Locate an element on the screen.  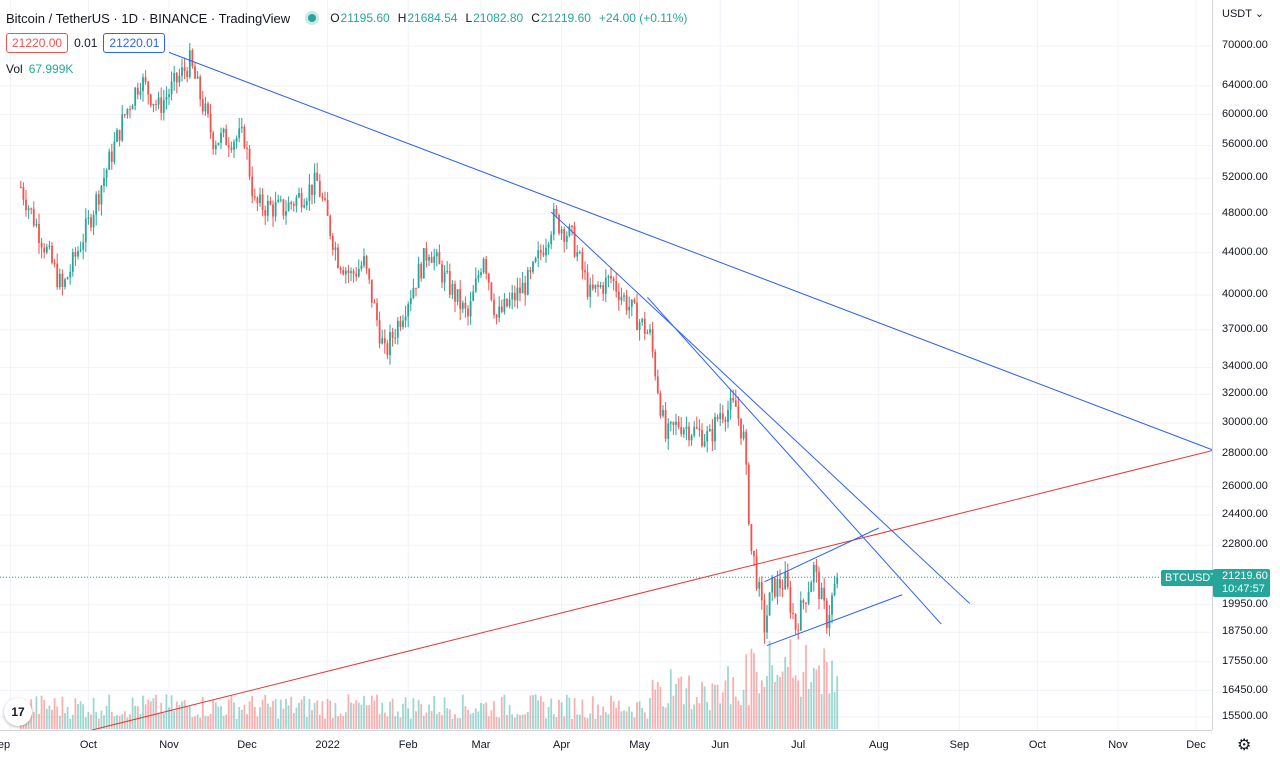
price-tick-label: 26000.00 is located at coordinates (1245, 485).